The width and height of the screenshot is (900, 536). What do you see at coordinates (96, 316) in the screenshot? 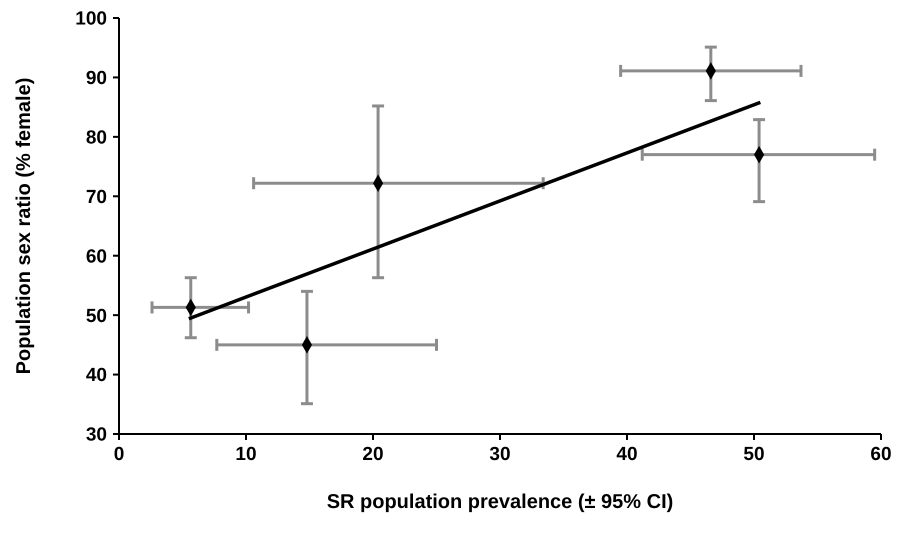
I see `y-tick-label: 50` at bounding box center [96, 316].